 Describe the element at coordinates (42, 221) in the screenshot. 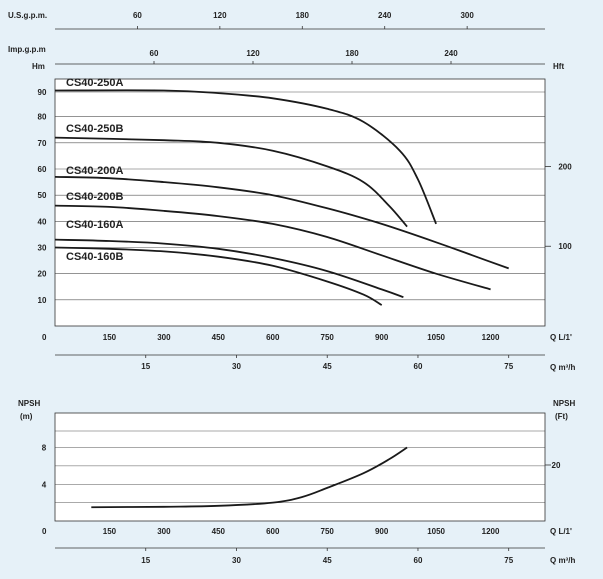

I see `top-y-tick-label: 40` at that location.